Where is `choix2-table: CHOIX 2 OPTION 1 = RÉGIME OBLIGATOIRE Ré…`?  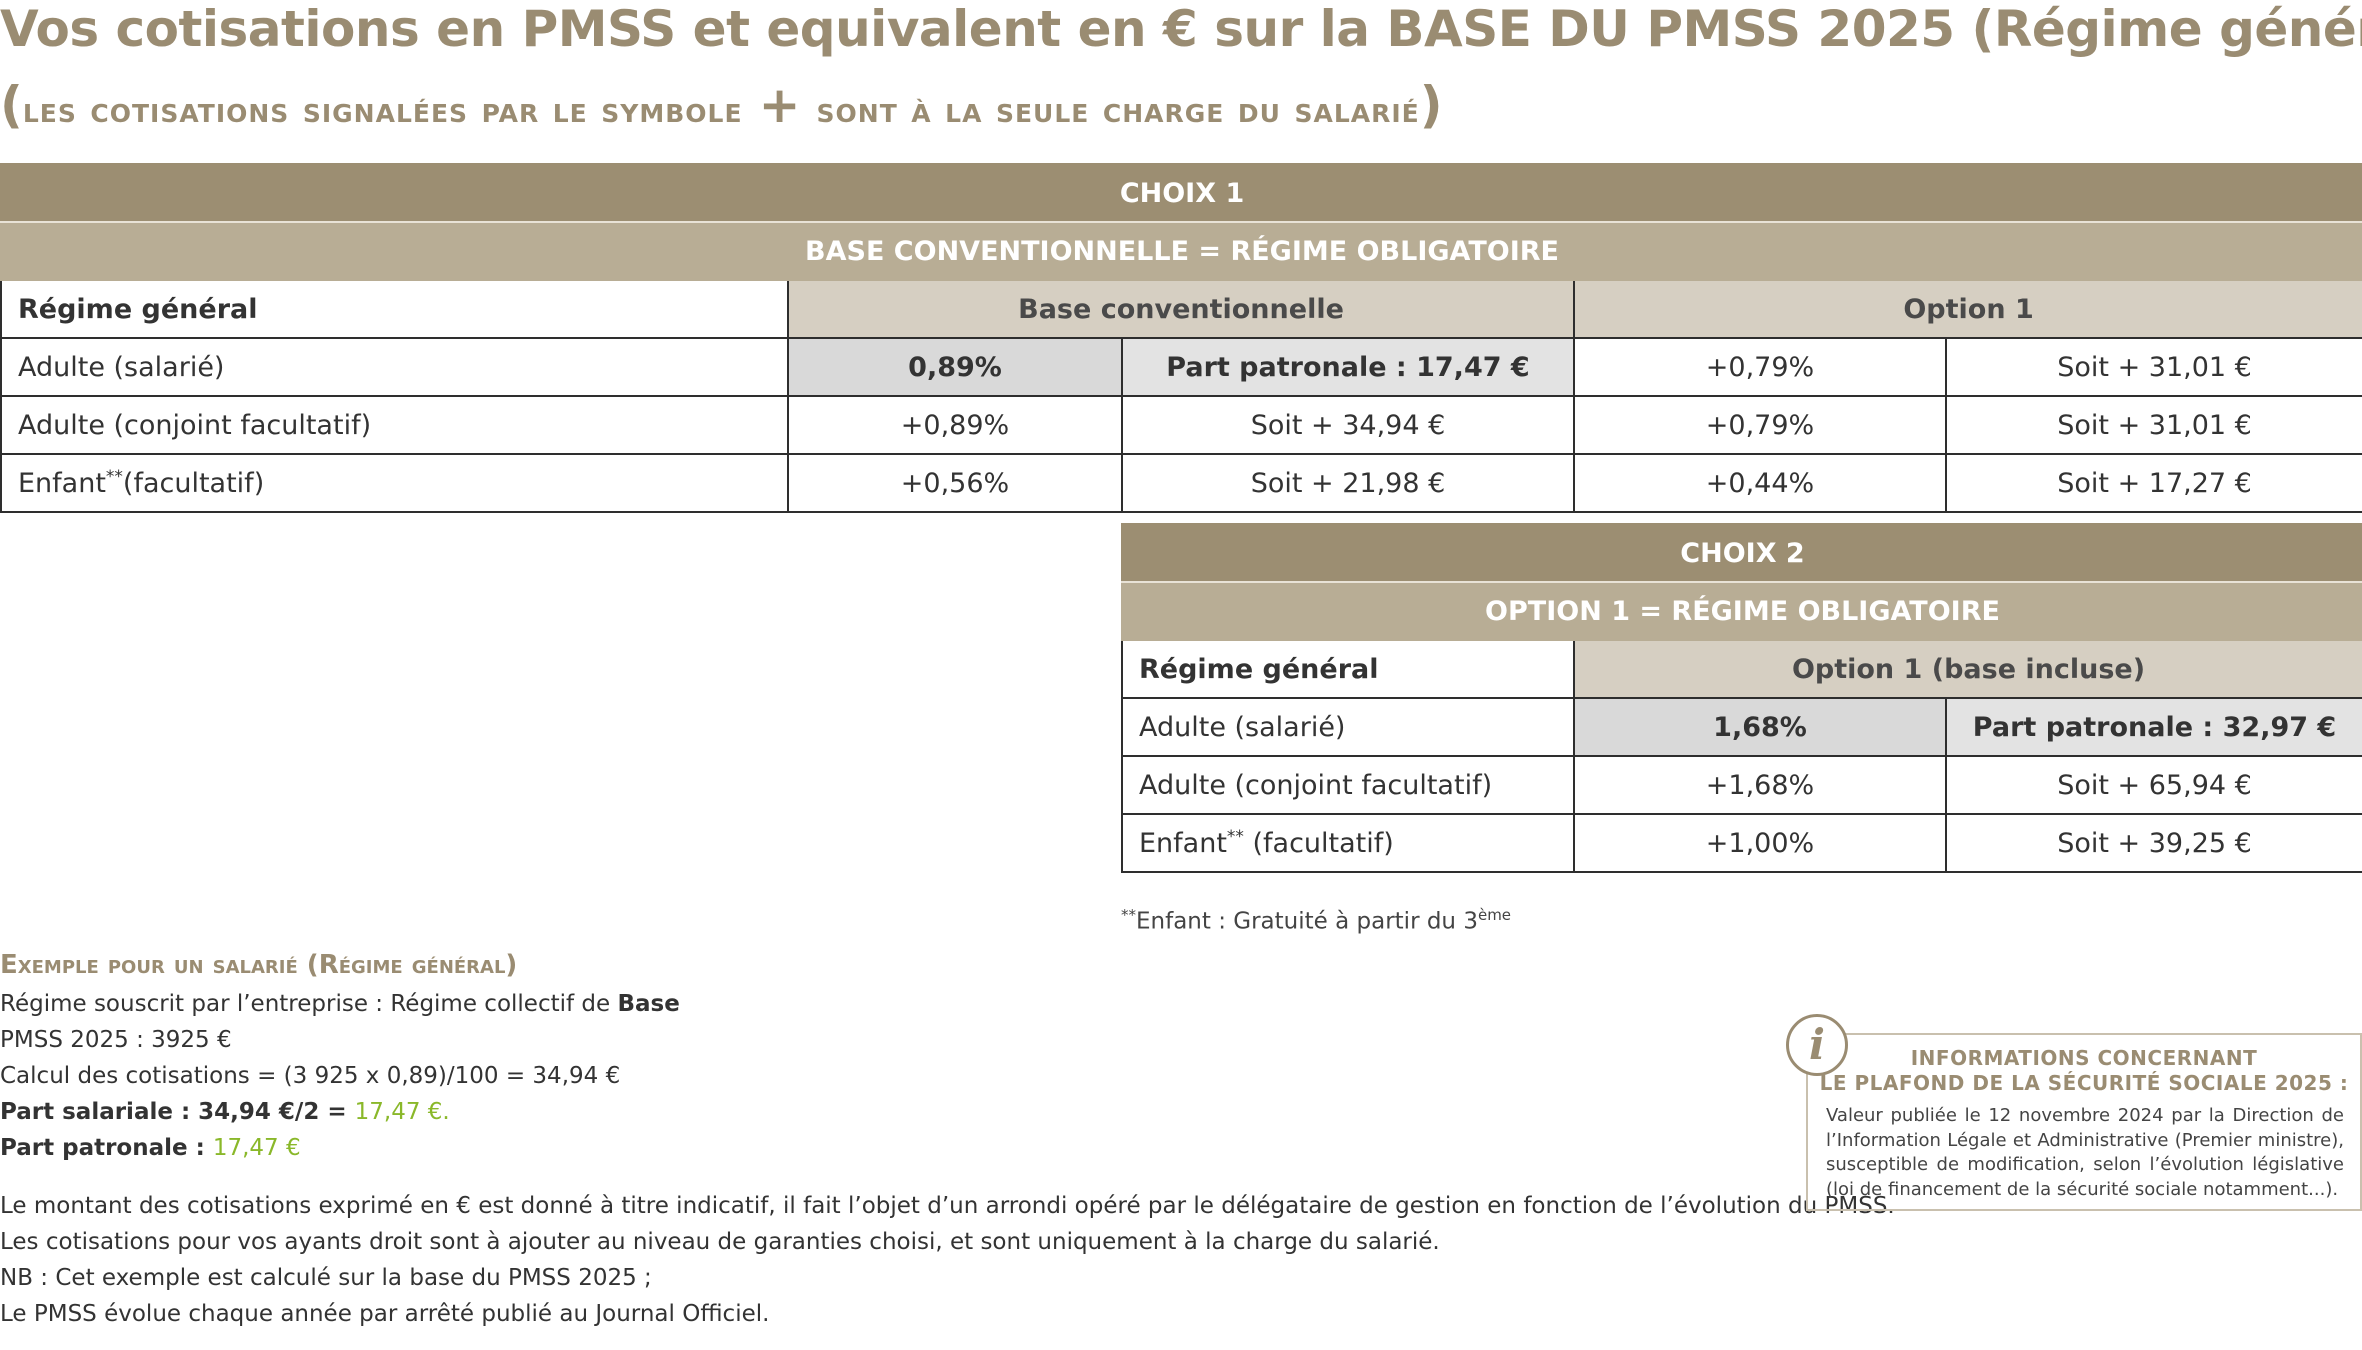
choix2-table: CHOIX 2 OPTION 1 = RÉGIME OBLIGATOIRE Ré… is located at coordinates (1741, 698).